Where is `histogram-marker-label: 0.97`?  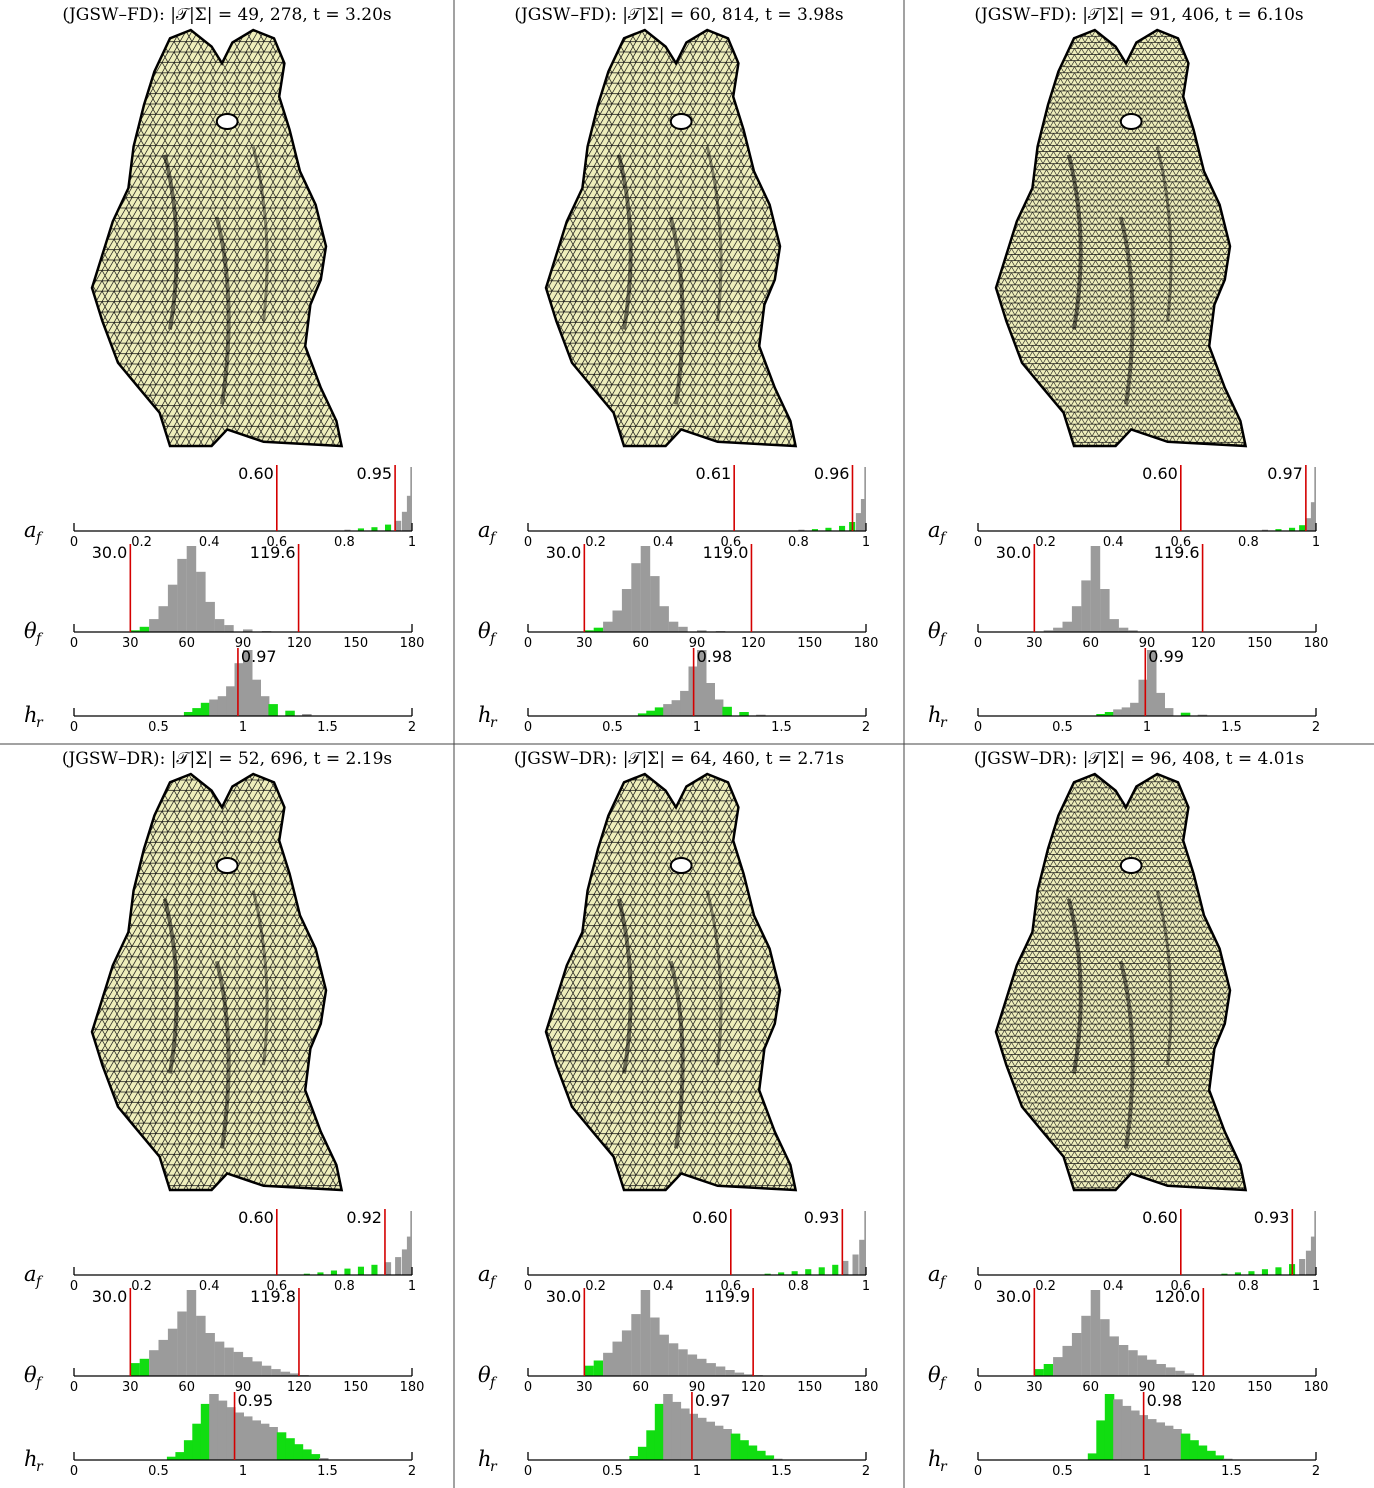 histogram-marker-label: 0.97 is located at coordinates (713, 1400).